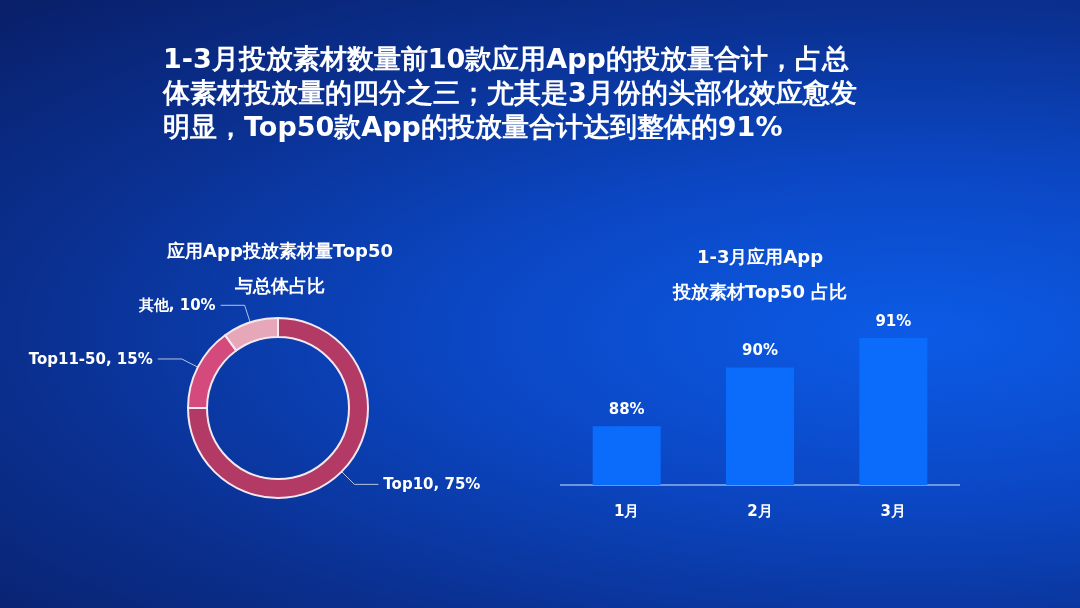 The height and width of the screenshot is (608, 1080). I want to click on slice-label: Top10, 75%, so click(432, 484).